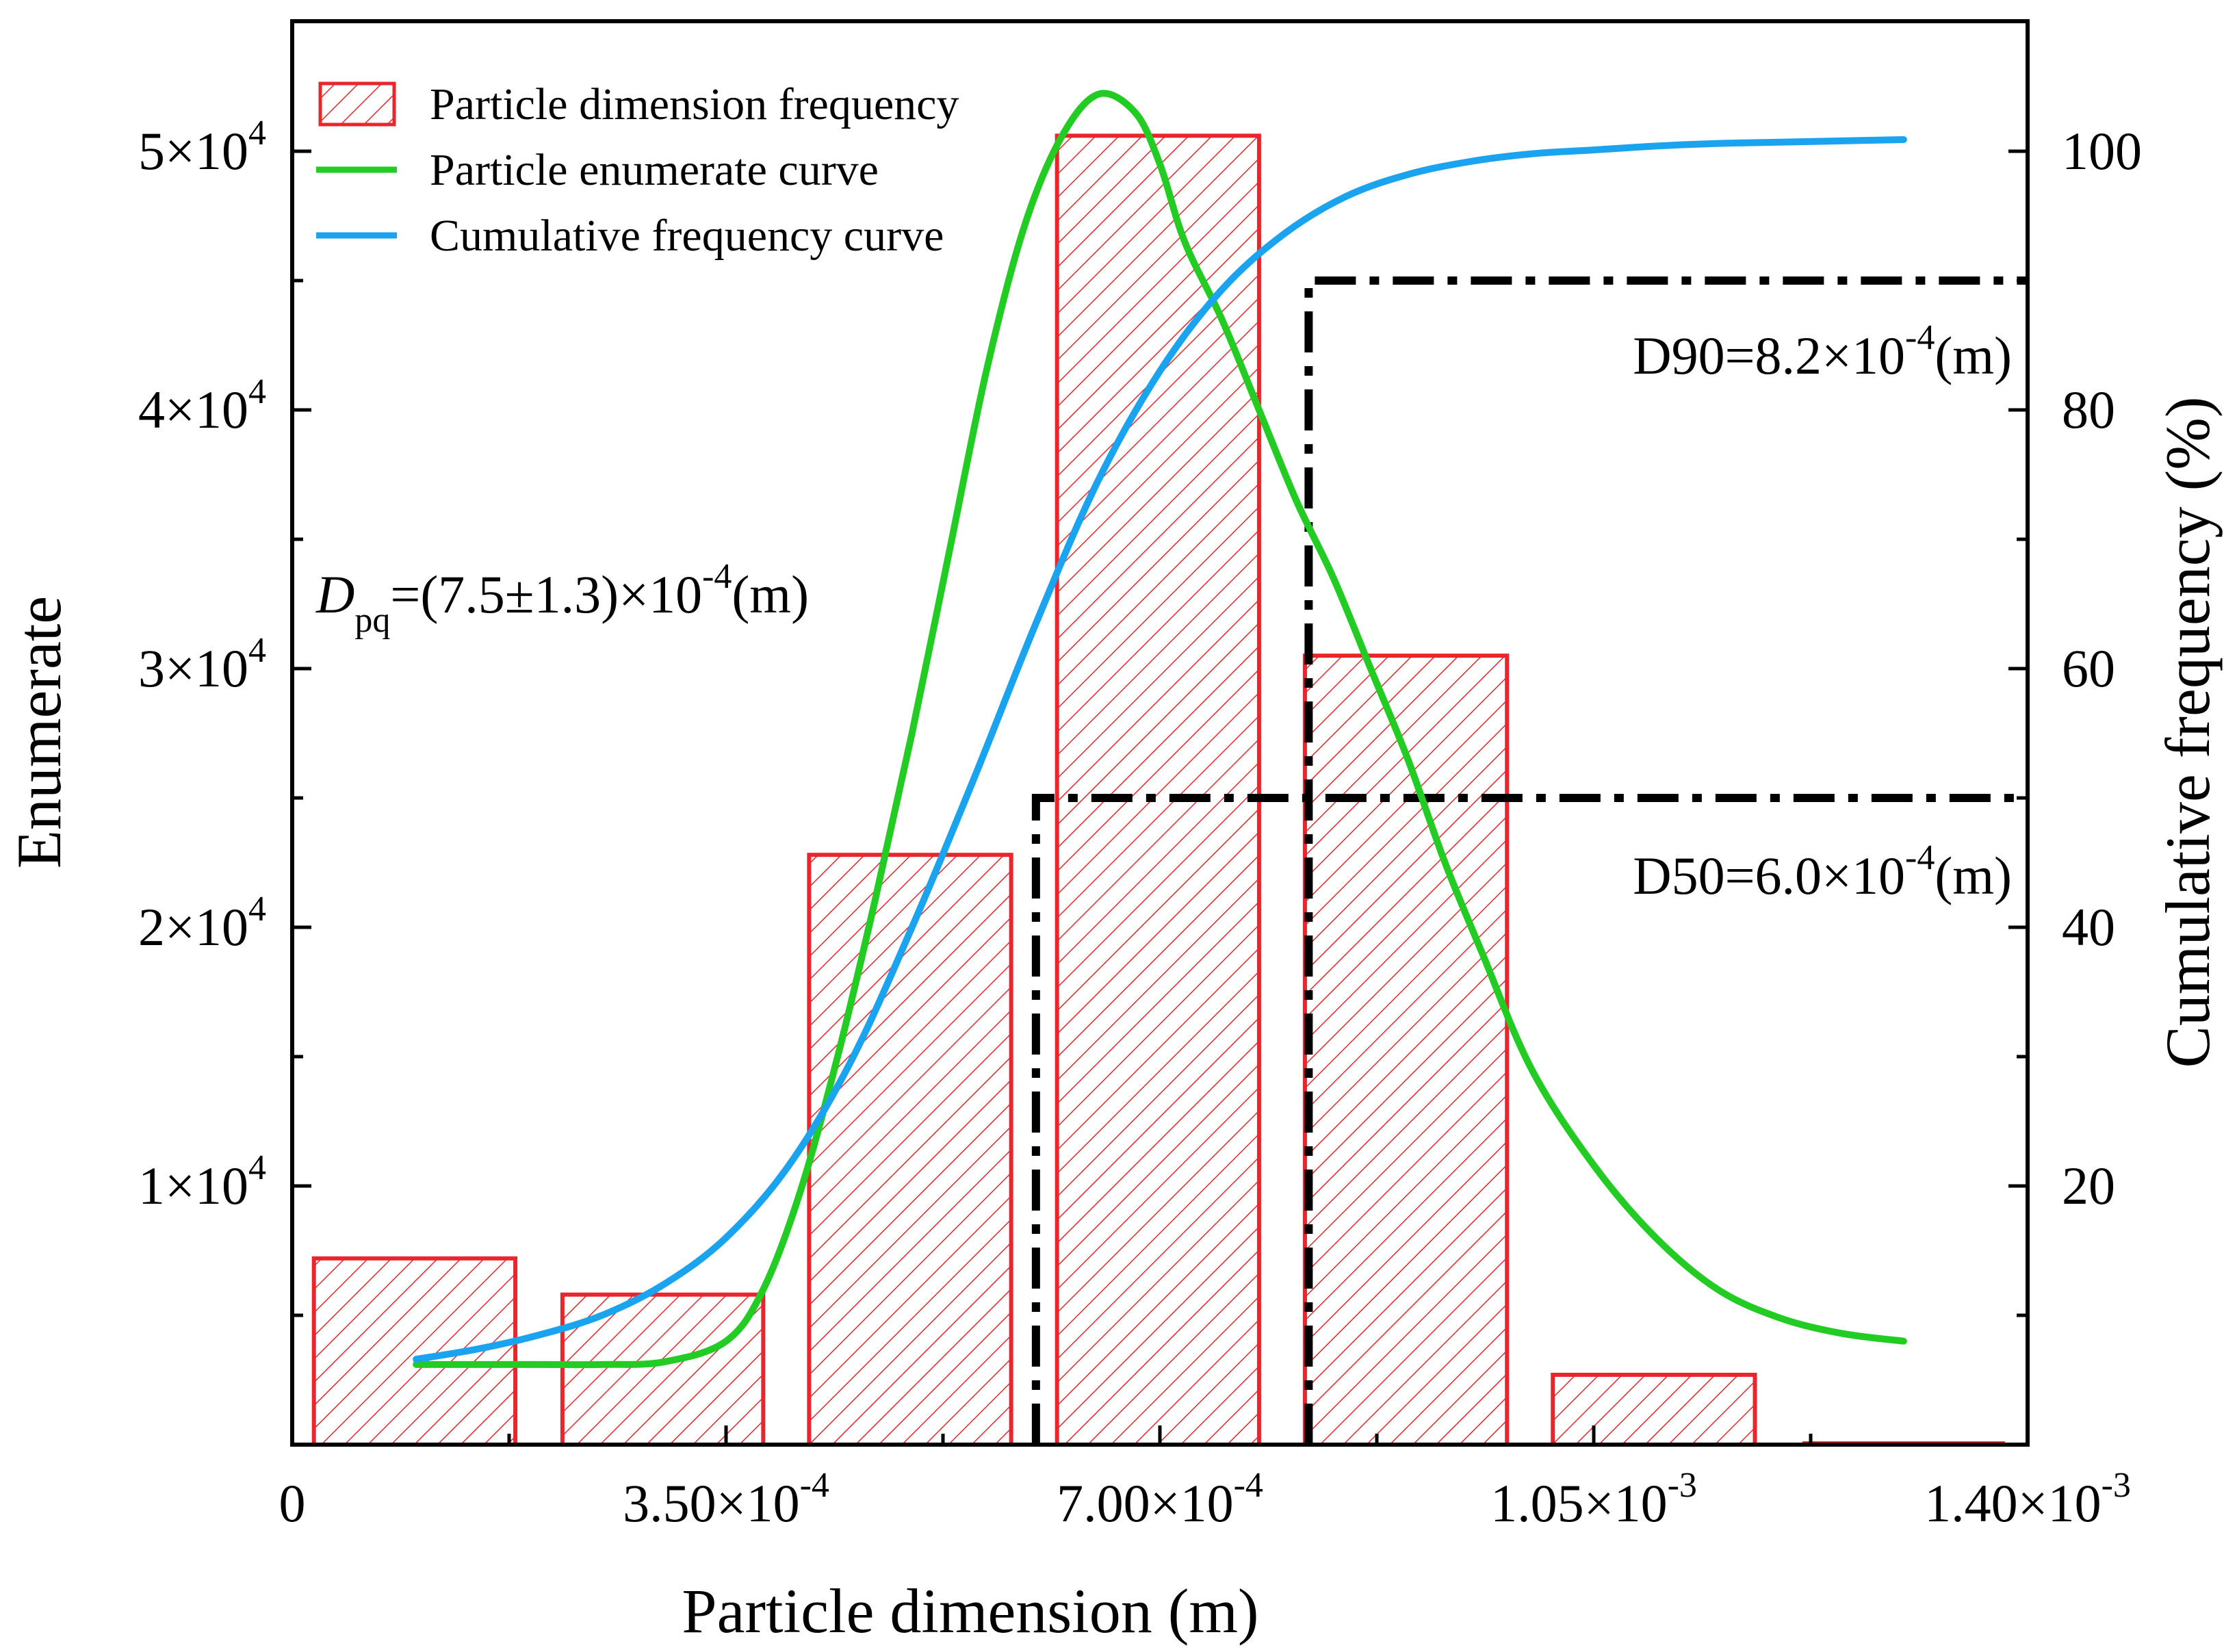 The image size is (2237, 1652). Describe the element at coordinates (202, 664) in the screenshot. I see `y-tick-label-2: 3×10⁴` at that location.